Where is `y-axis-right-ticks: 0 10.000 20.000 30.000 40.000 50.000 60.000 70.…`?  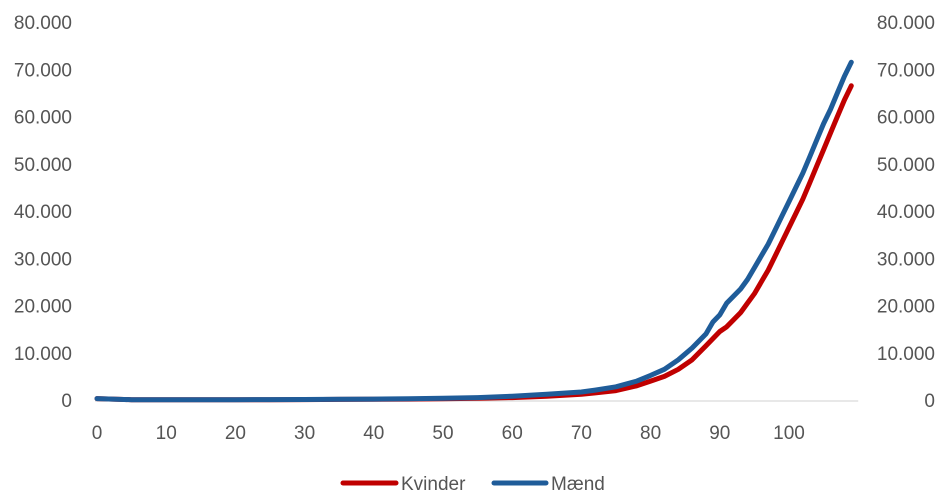
y-axis-right-ticks: 0 10.000 20.000 30.000 40.000 50.000 60.000 70.… is located at coordinates (906, 212).